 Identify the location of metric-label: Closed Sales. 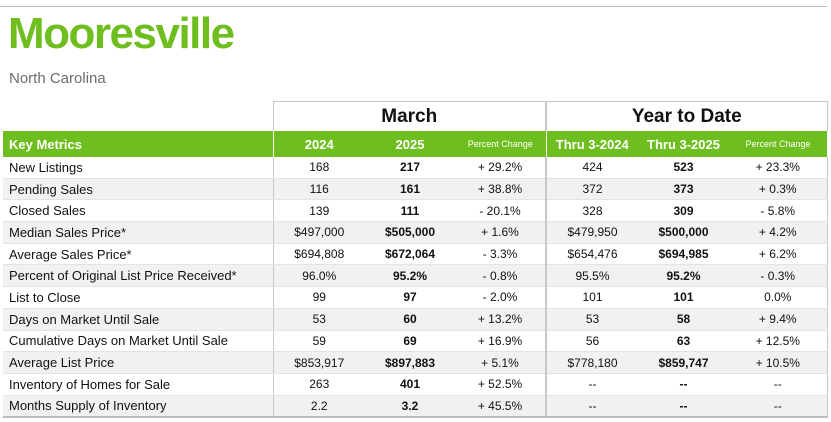
(138, 211).